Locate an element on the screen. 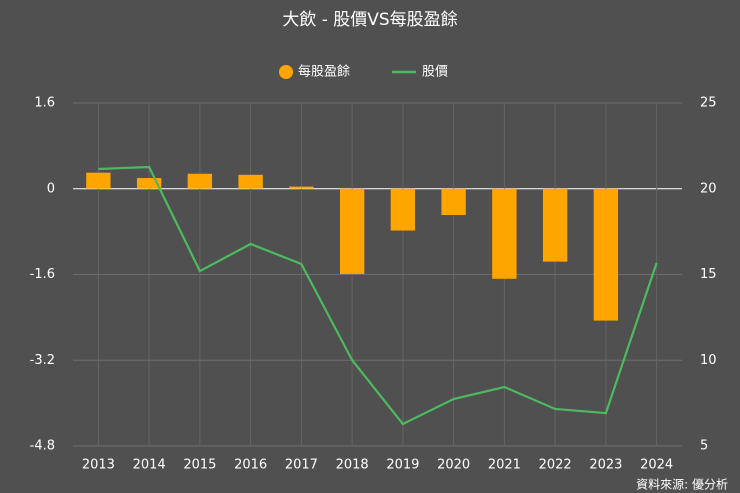 The width and height of the screenshot is (740, 493). source-note: 資料來源: 優分析 is located at coordinates (682, 485).